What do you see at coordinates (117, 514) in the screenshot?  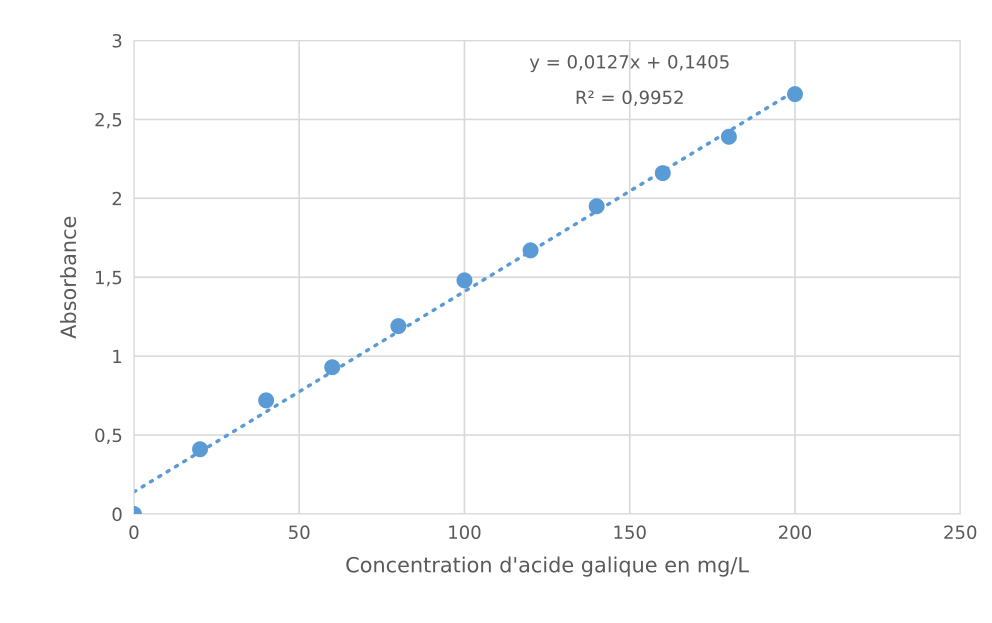 I see `y-tick-label: 0` at bounding box center [117, 514].